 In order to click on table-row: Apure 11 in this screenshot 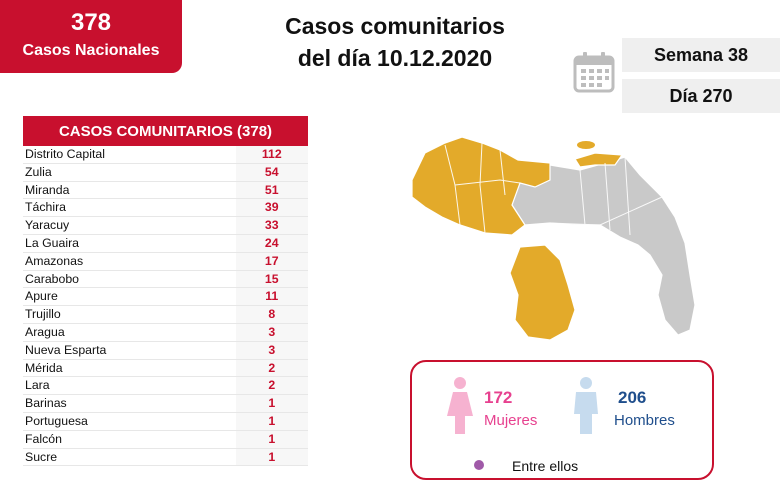, I will do `click(165, 297)`.